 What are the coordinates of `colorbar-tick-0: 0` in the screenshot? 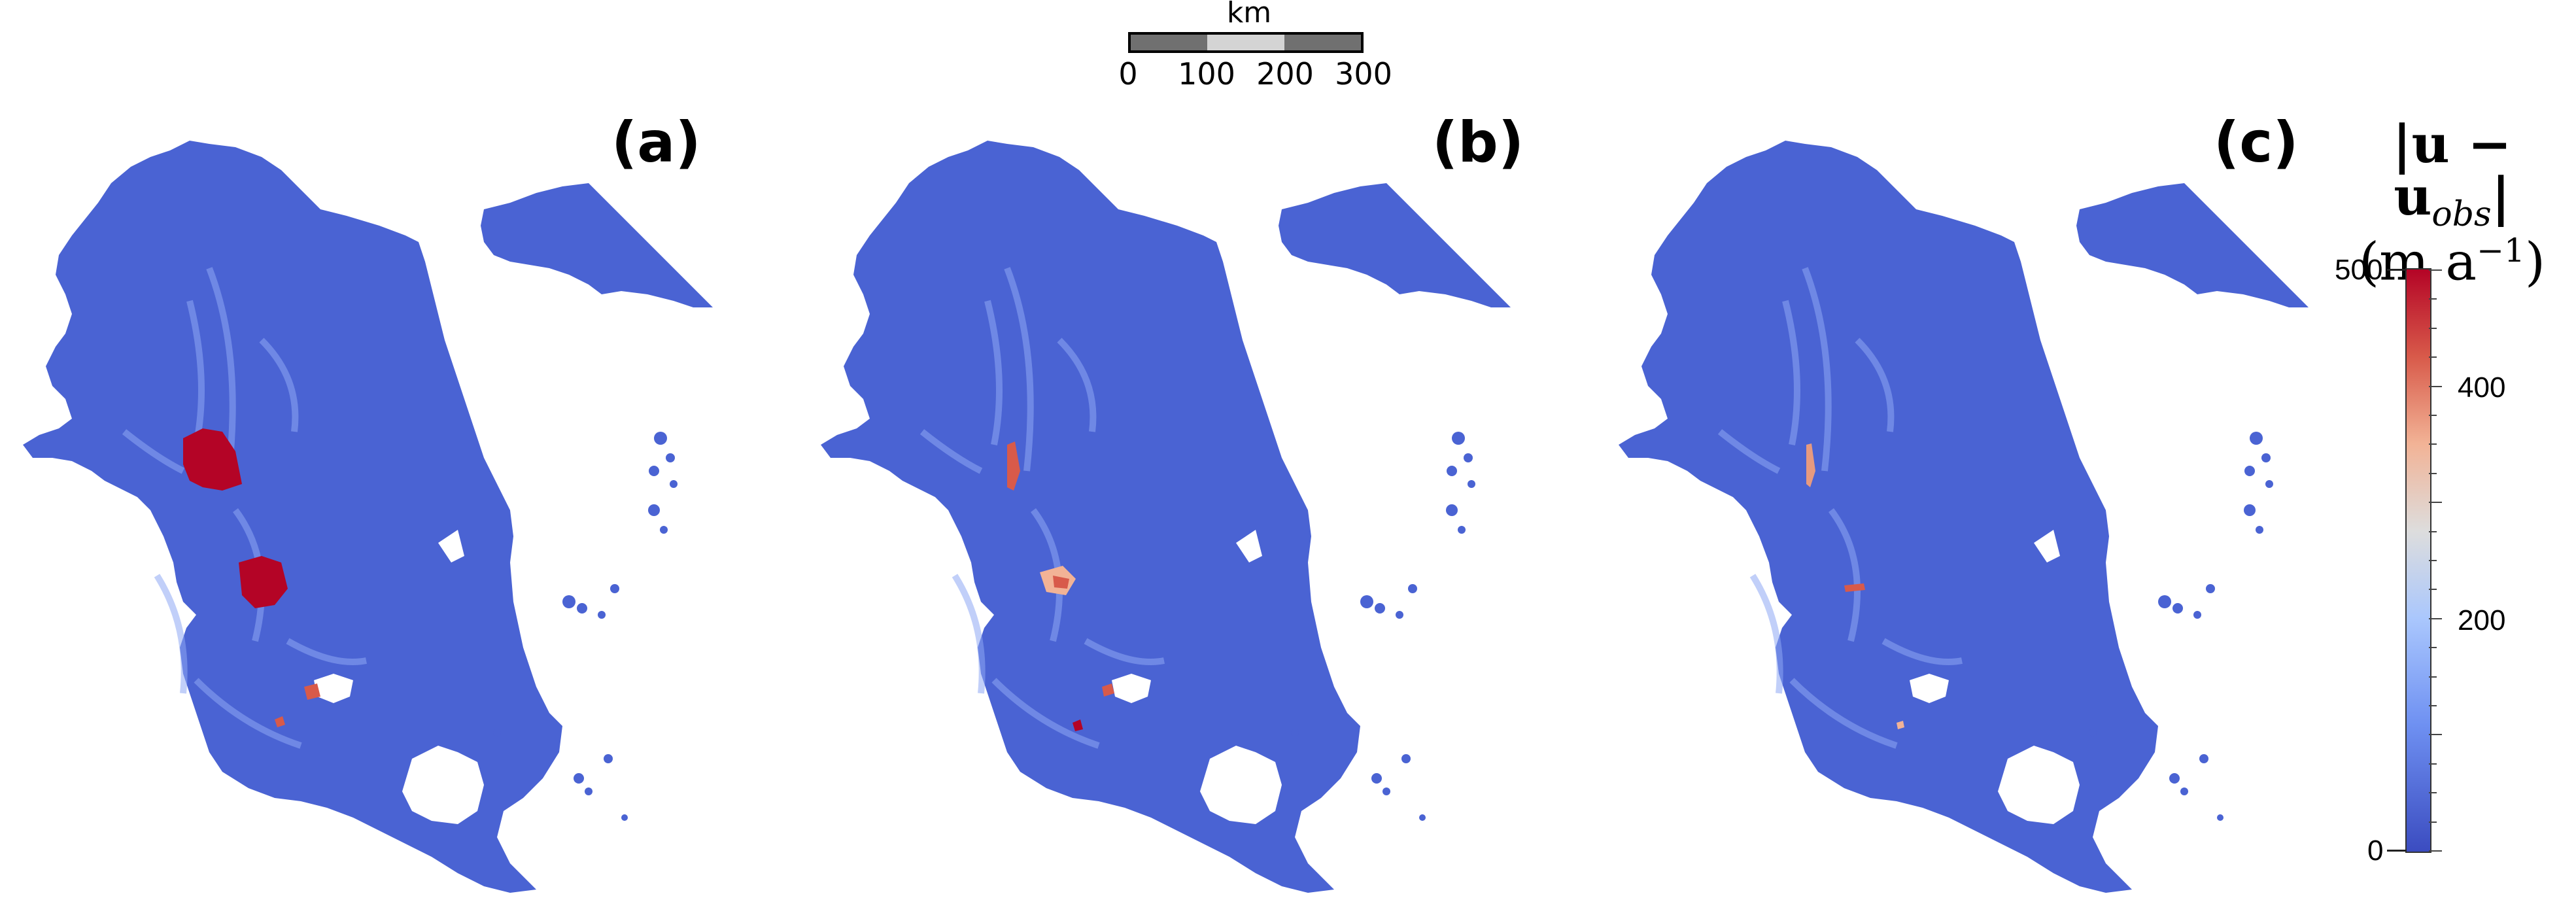 It's located at (2376, 851).